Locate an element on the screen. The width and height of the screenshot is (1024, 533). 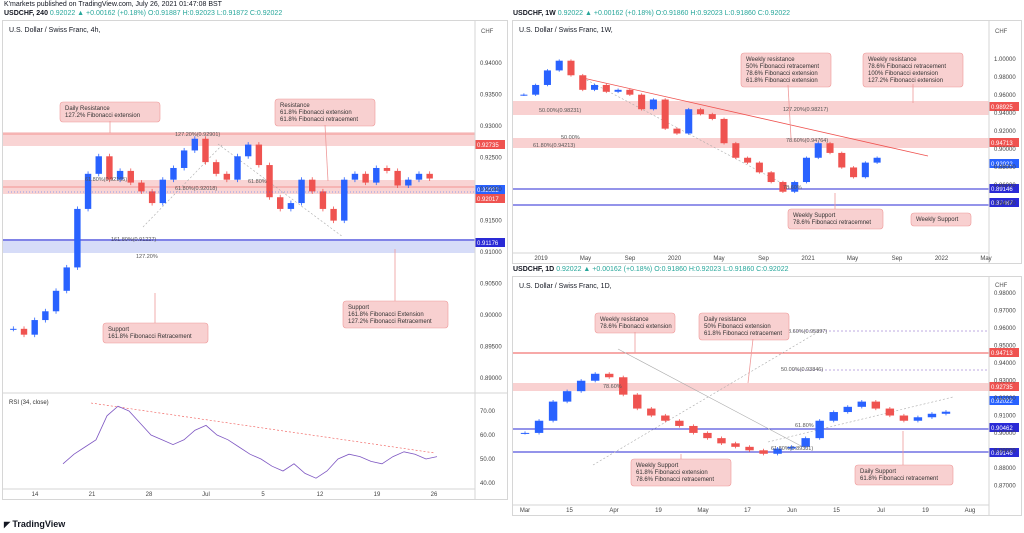
y-tick-label: 0.91500 is located at coordinates (491, 222).